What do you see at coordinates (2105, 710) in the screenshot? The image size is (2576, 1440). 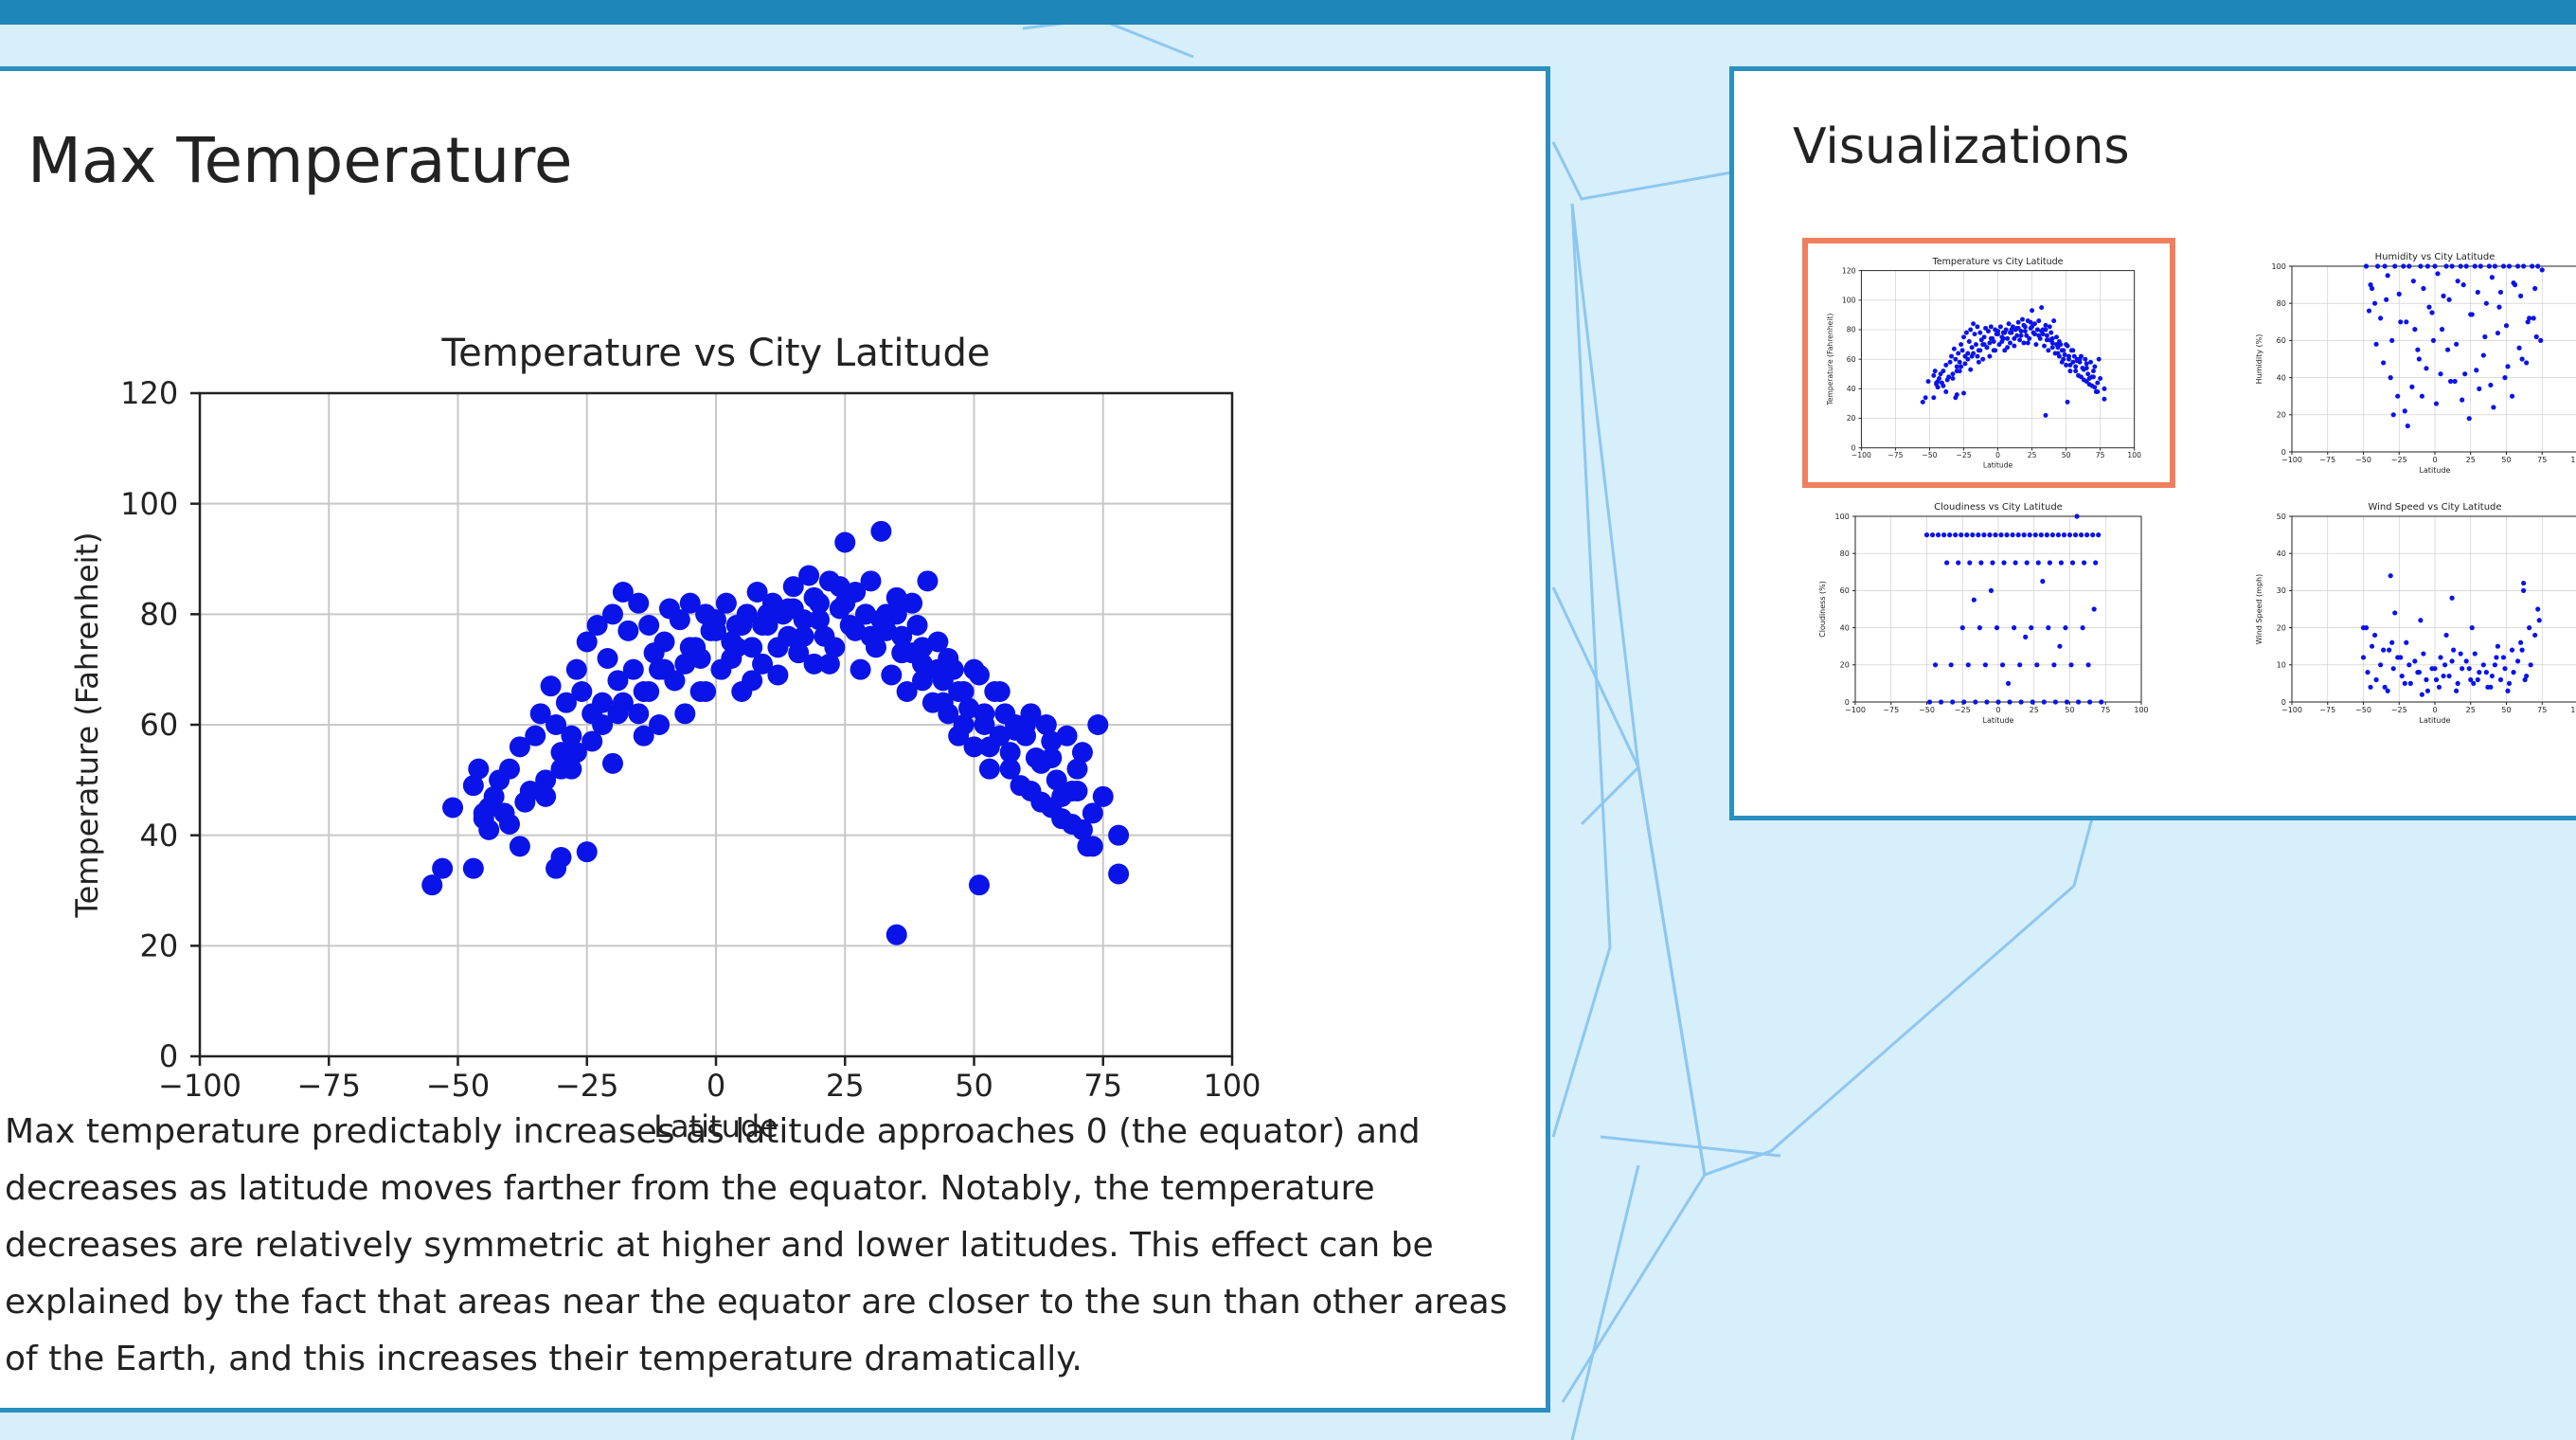 I see `thumb-x-tick-label: 75` at bounding box center [2105, 710].